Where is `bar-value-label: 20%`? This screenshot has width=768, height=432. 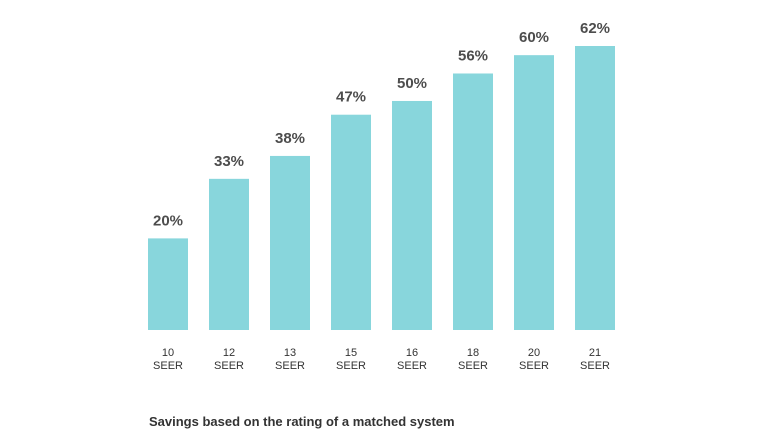 bar-value-label: 20% is located at coordinates (168, 220).